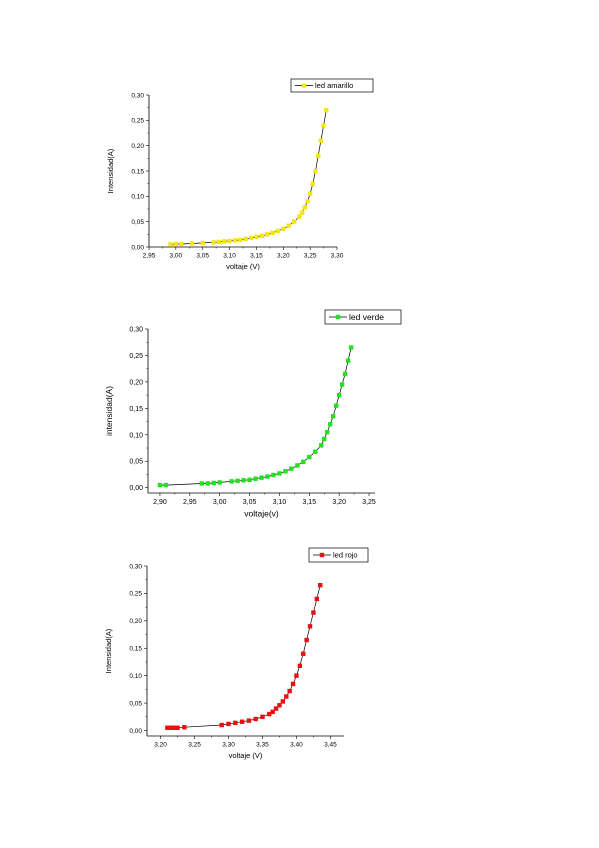  Describe the element at coordinates (109, 411) in the screenshot. I see `y-axis-label: intensidad(A)` at that location.